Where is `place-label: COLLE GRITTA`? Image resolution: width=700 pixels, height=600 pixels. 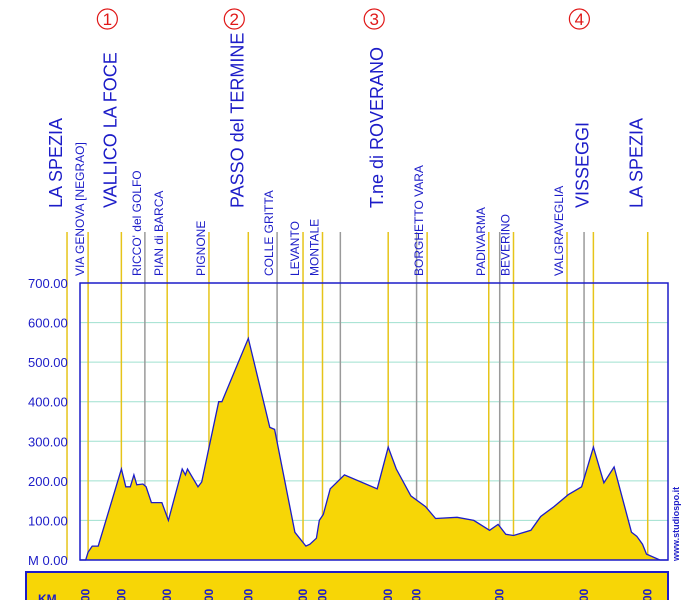
place-label: COLLE GRITTA is located at coordinates (269, 233).